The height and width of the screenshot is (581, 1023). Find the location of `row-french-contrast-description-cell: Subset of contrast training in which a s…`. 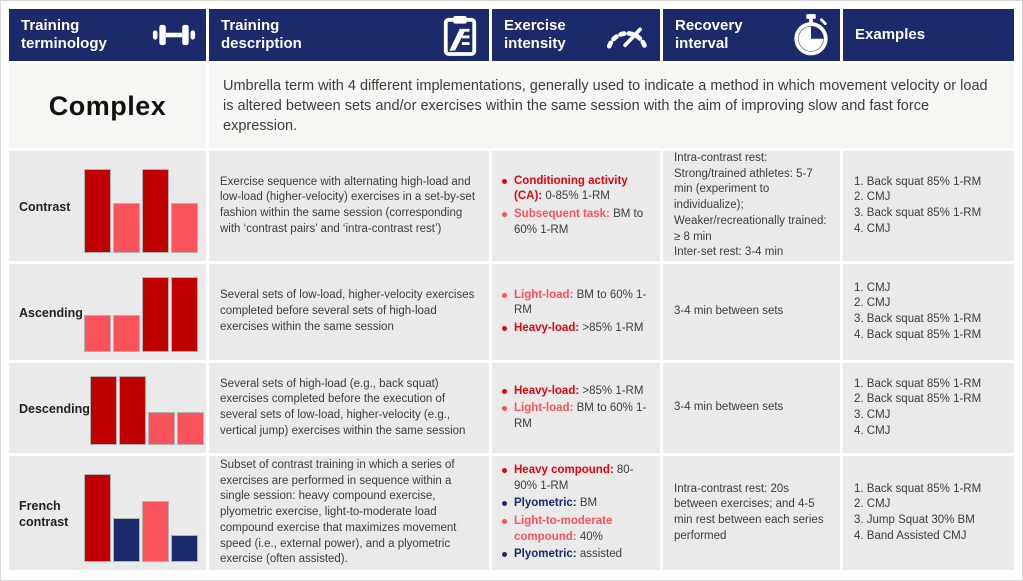

row-french-contrast-description-cell: Subset of contrast training in which a s… is located at coordinates (349, 513).